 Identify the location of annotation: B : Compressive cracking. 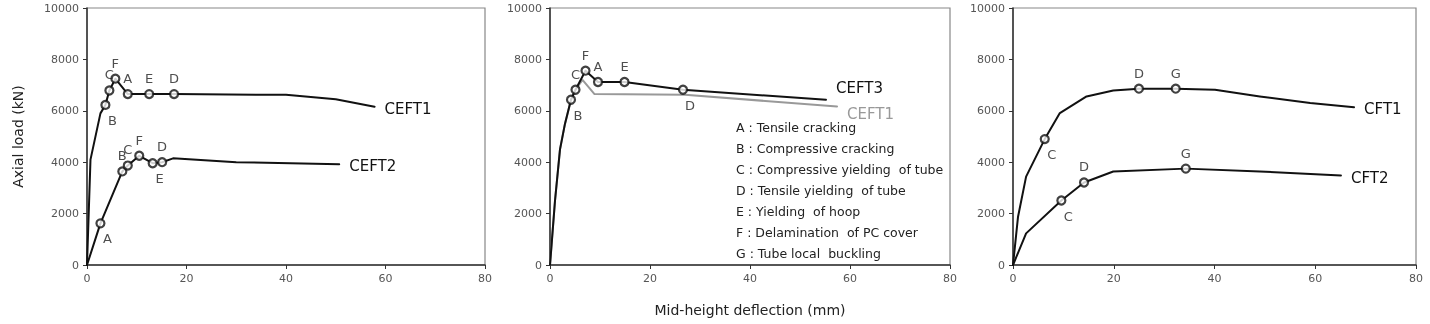
(815, 148).